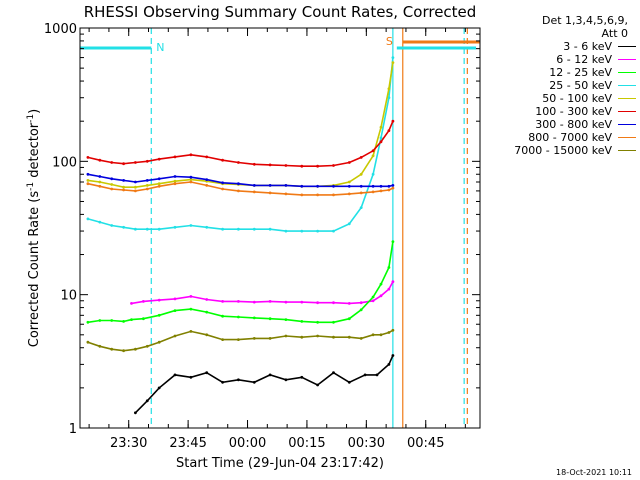 The height and width of the screenshot is (480, 640). Describe the element at coordinates (280, 463) in the screenshot. I see `x-axis-label: Start Time (29-Jun-04 23:17:42)` at that location.